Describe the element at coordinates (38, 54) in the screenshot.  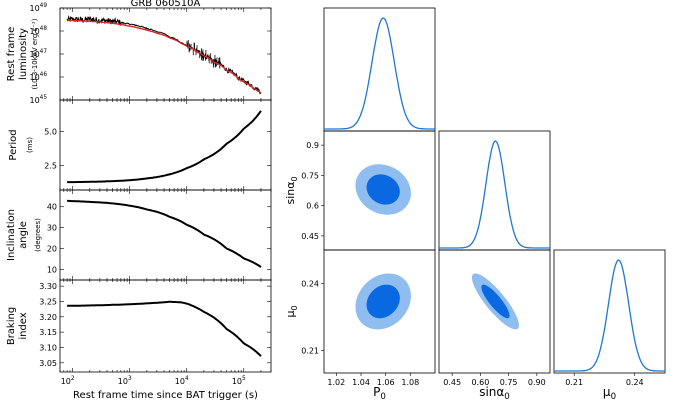
I see `y-tick-label: 1047` at that location.